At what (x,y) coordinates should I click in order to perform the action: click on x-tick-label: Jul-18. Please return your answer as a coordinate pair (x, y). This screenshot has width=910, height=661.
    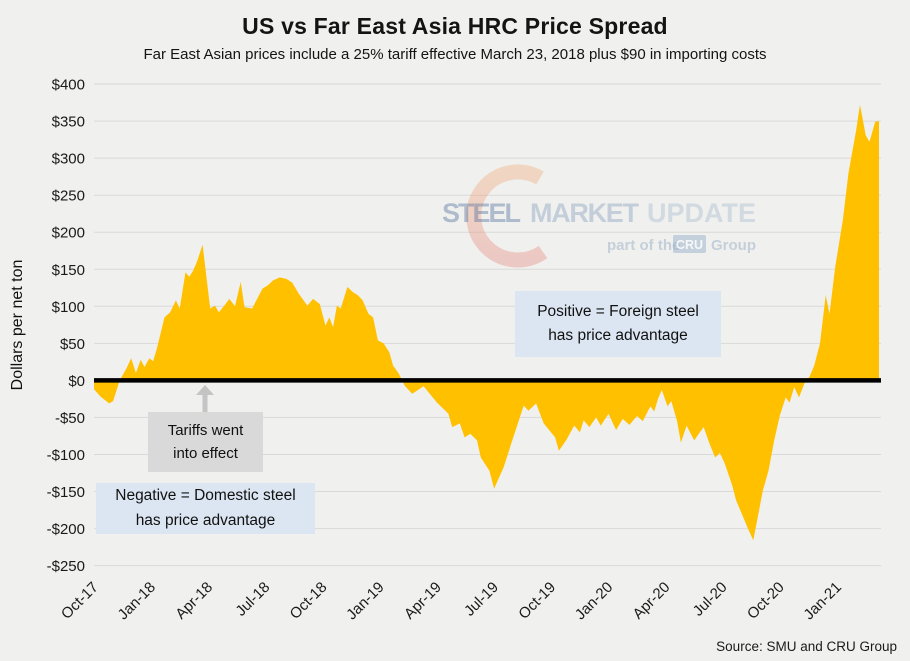
    Looking at the image, I should click on (252, 599).